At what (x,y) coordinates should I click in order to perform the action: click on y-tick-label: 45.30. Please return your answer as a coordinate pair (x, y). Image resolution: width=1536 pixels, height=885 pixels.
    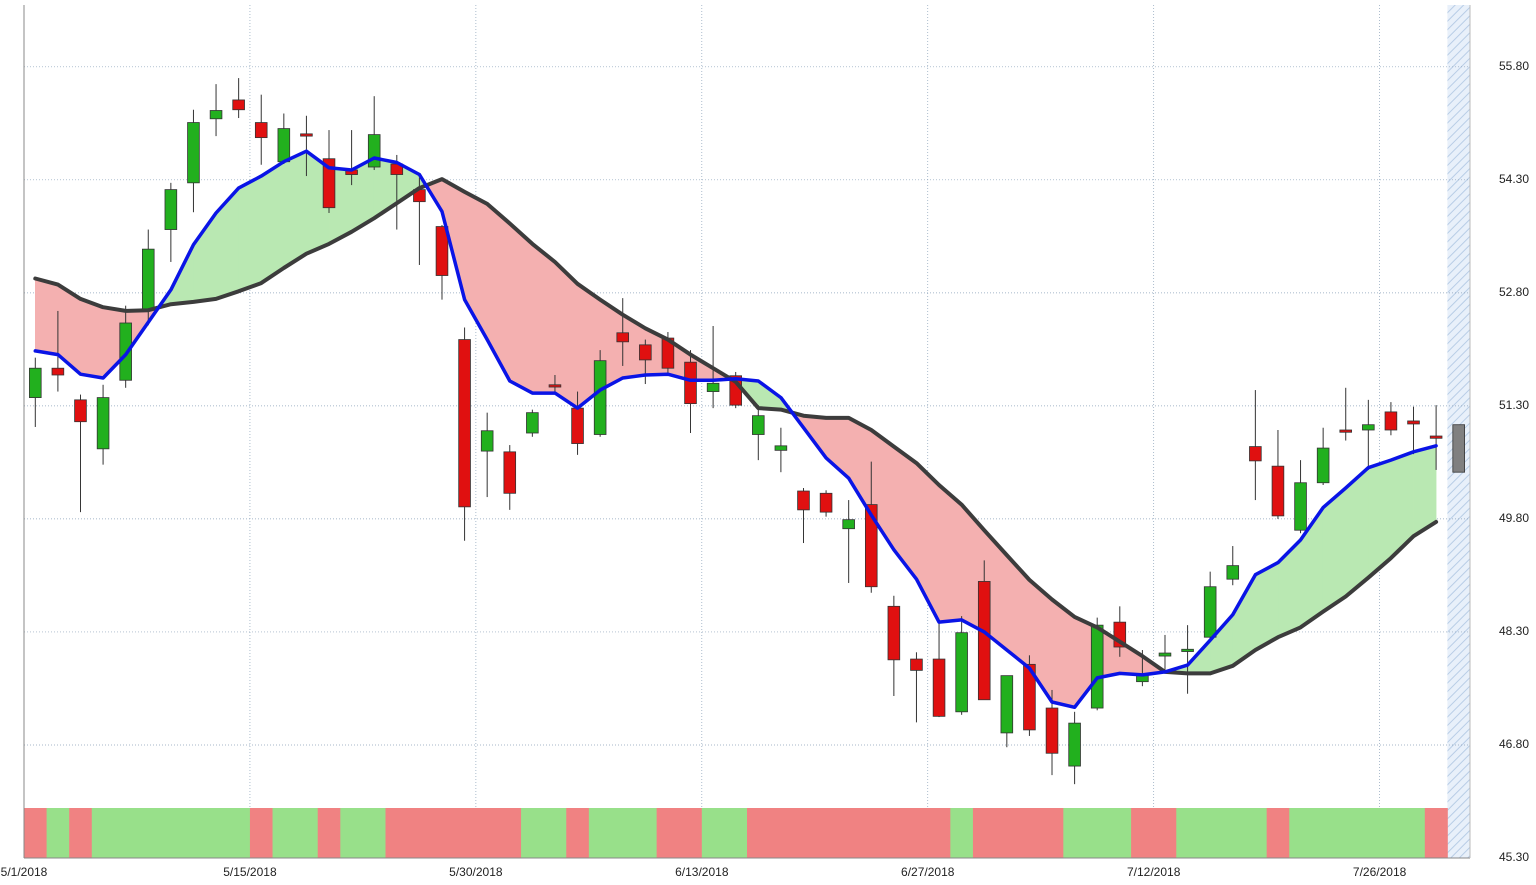
    Looking at the image, I should click on (1514, 857).